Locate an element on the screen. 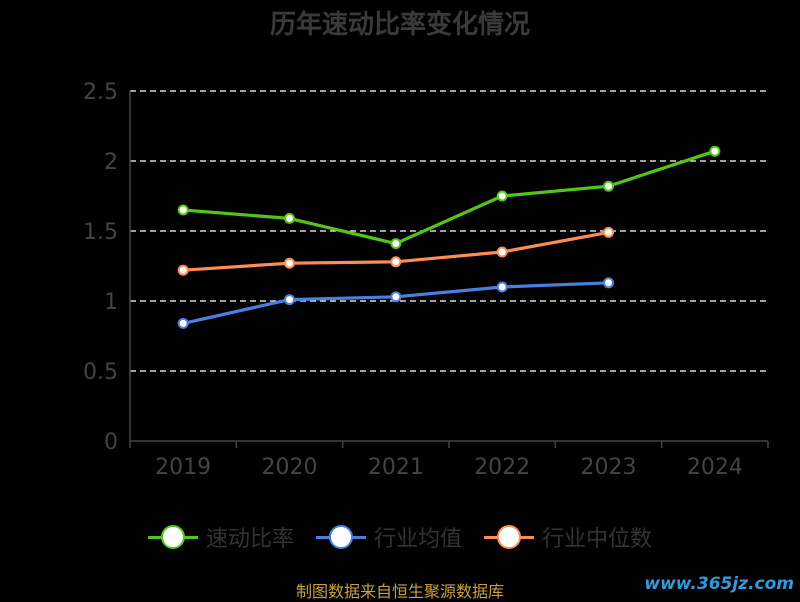 Image resolution: width=800 pixels, height=602 pixels. watermark: www.365jz.com is located at coordinates (719, 584).